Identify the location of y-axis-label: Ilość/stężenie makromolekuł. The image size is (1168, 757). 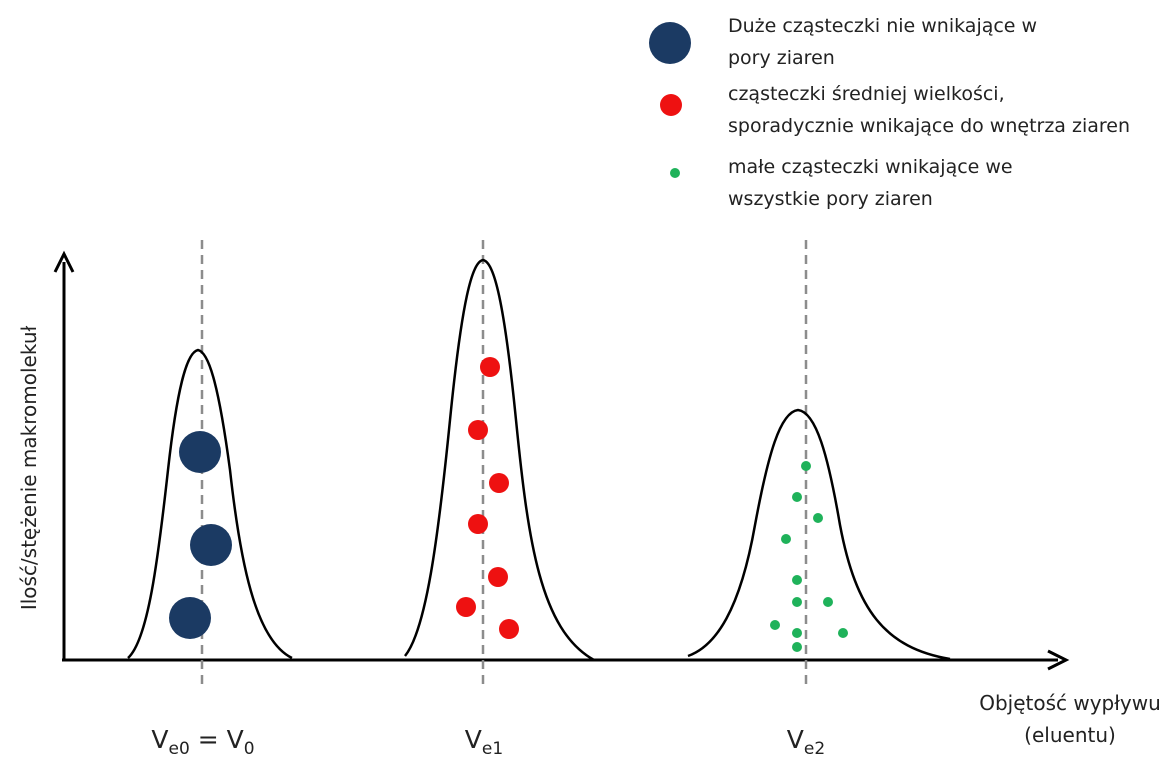
(29, 468).